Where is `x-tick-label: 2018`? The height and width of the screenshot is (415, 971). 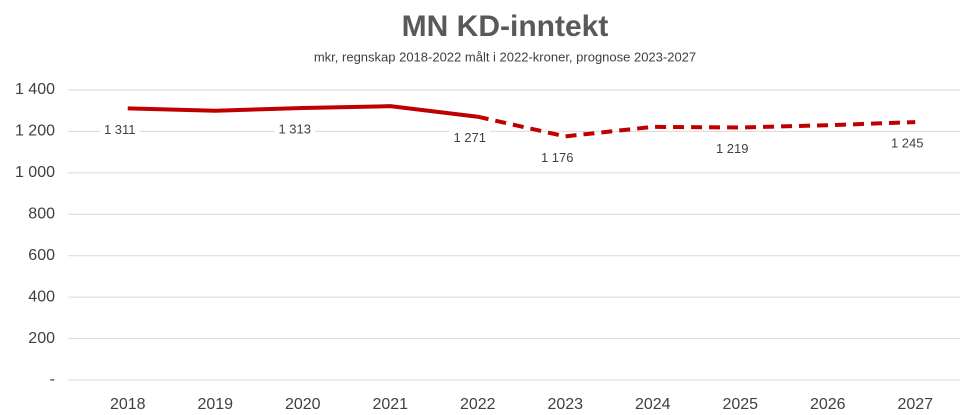 x-tick-label: 2018 is located at coordinates (128, 404).